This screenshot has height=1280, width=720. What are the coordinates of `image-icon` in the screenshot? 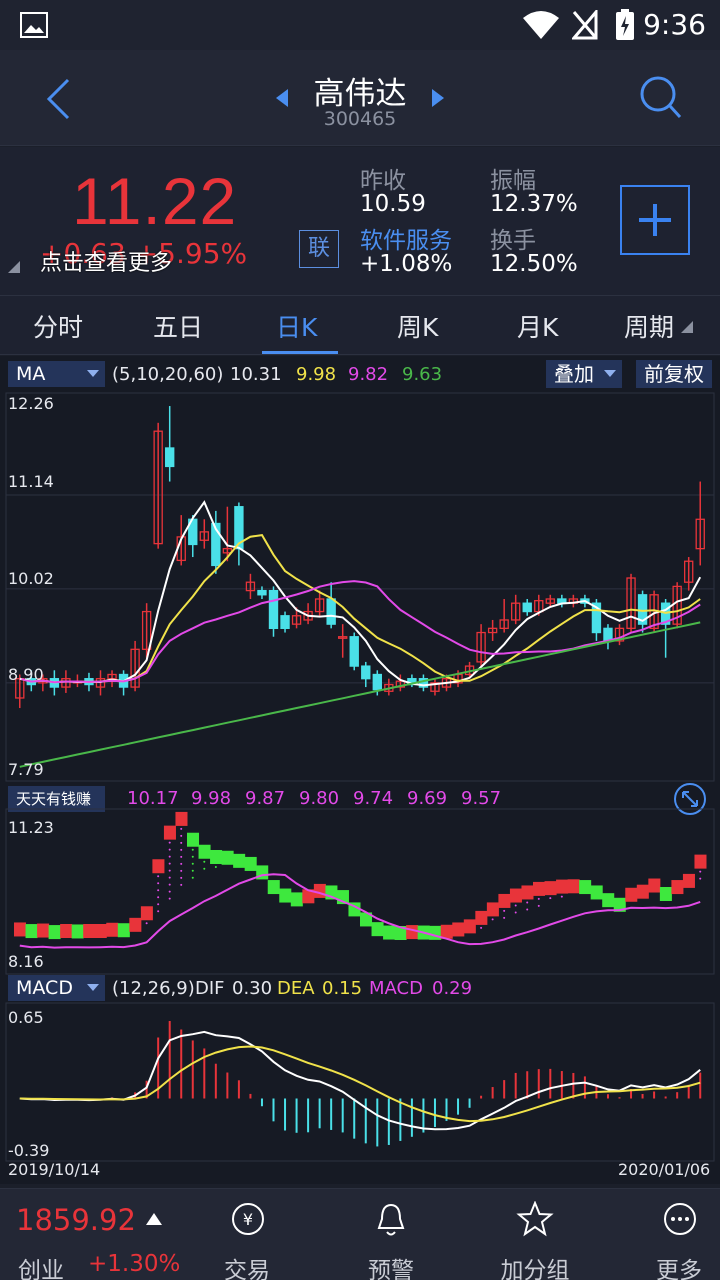 It's located at (34, 25).